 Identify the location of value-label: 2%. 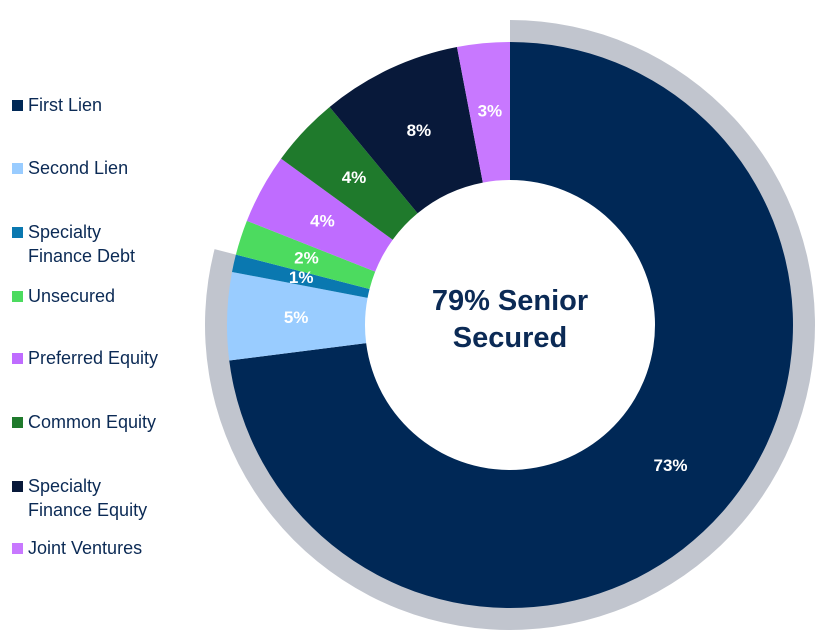
(306, 257).